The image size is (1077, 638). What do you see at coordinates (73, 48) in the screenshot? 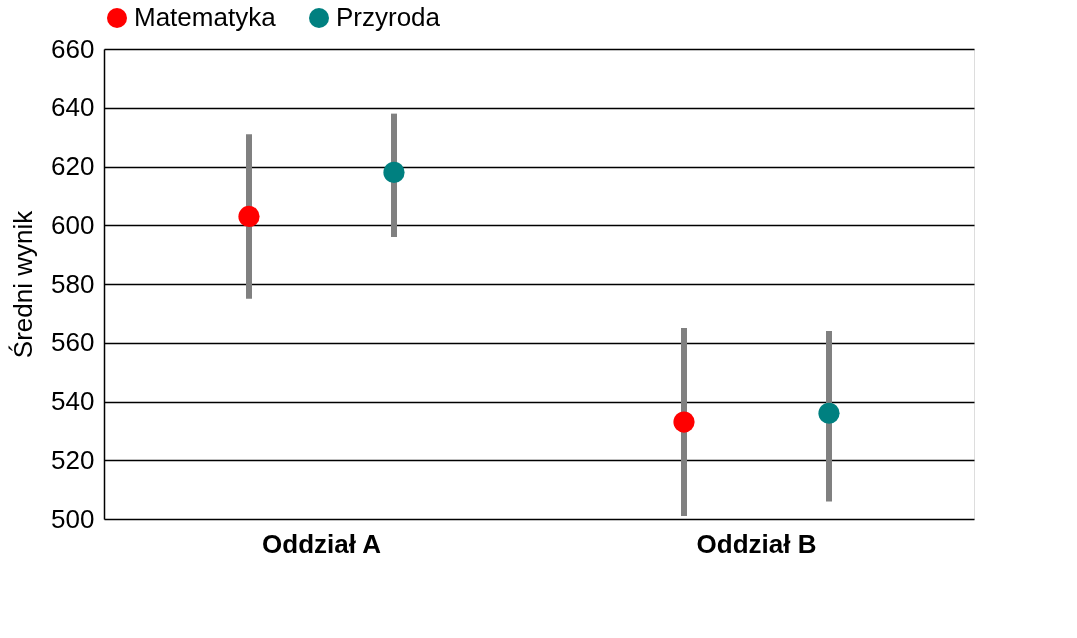
I see `y-tick-label: 660` at bounding box center [73, 48].